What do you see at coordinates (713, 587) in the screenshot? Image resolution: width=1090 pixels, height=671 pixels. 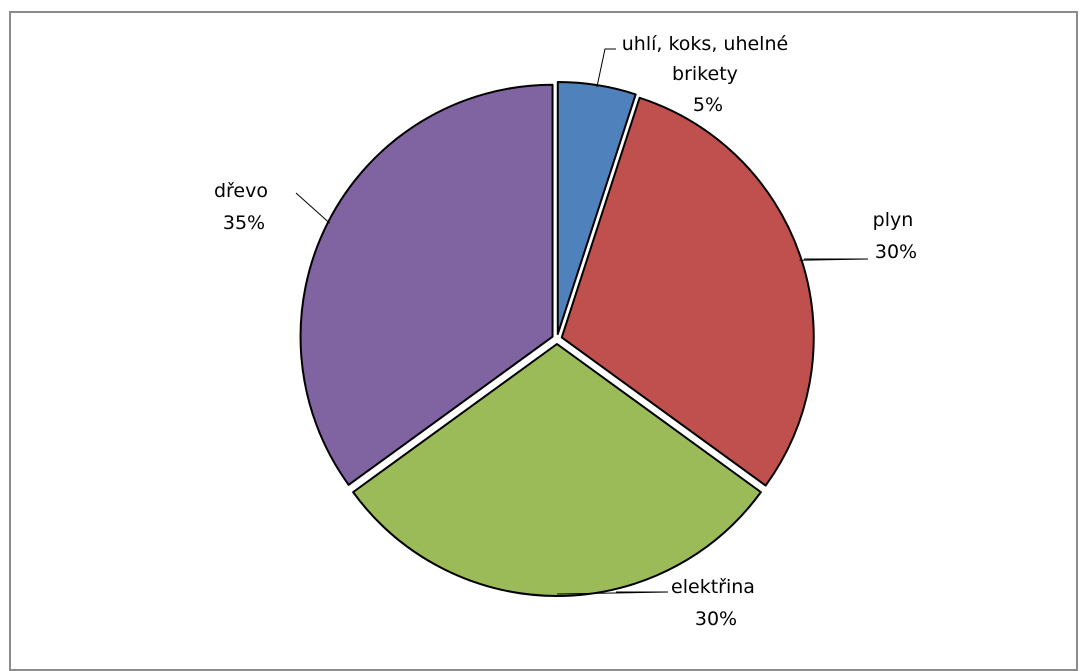 I see `slice-name-line-1: elektřina` at bounding box center [713, 587].